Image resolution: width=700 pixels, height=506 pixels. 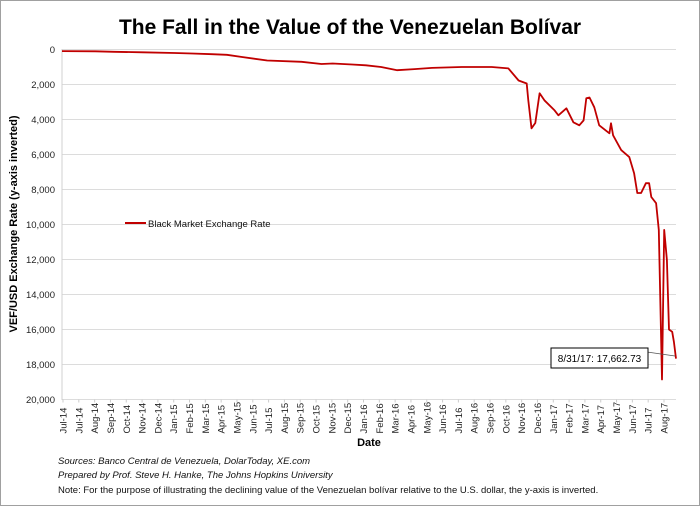 What do you see at coordinates (332, 418) in the screenshot?
I see `x-tick-label: Nov-15` at bounding box center [332, 418].